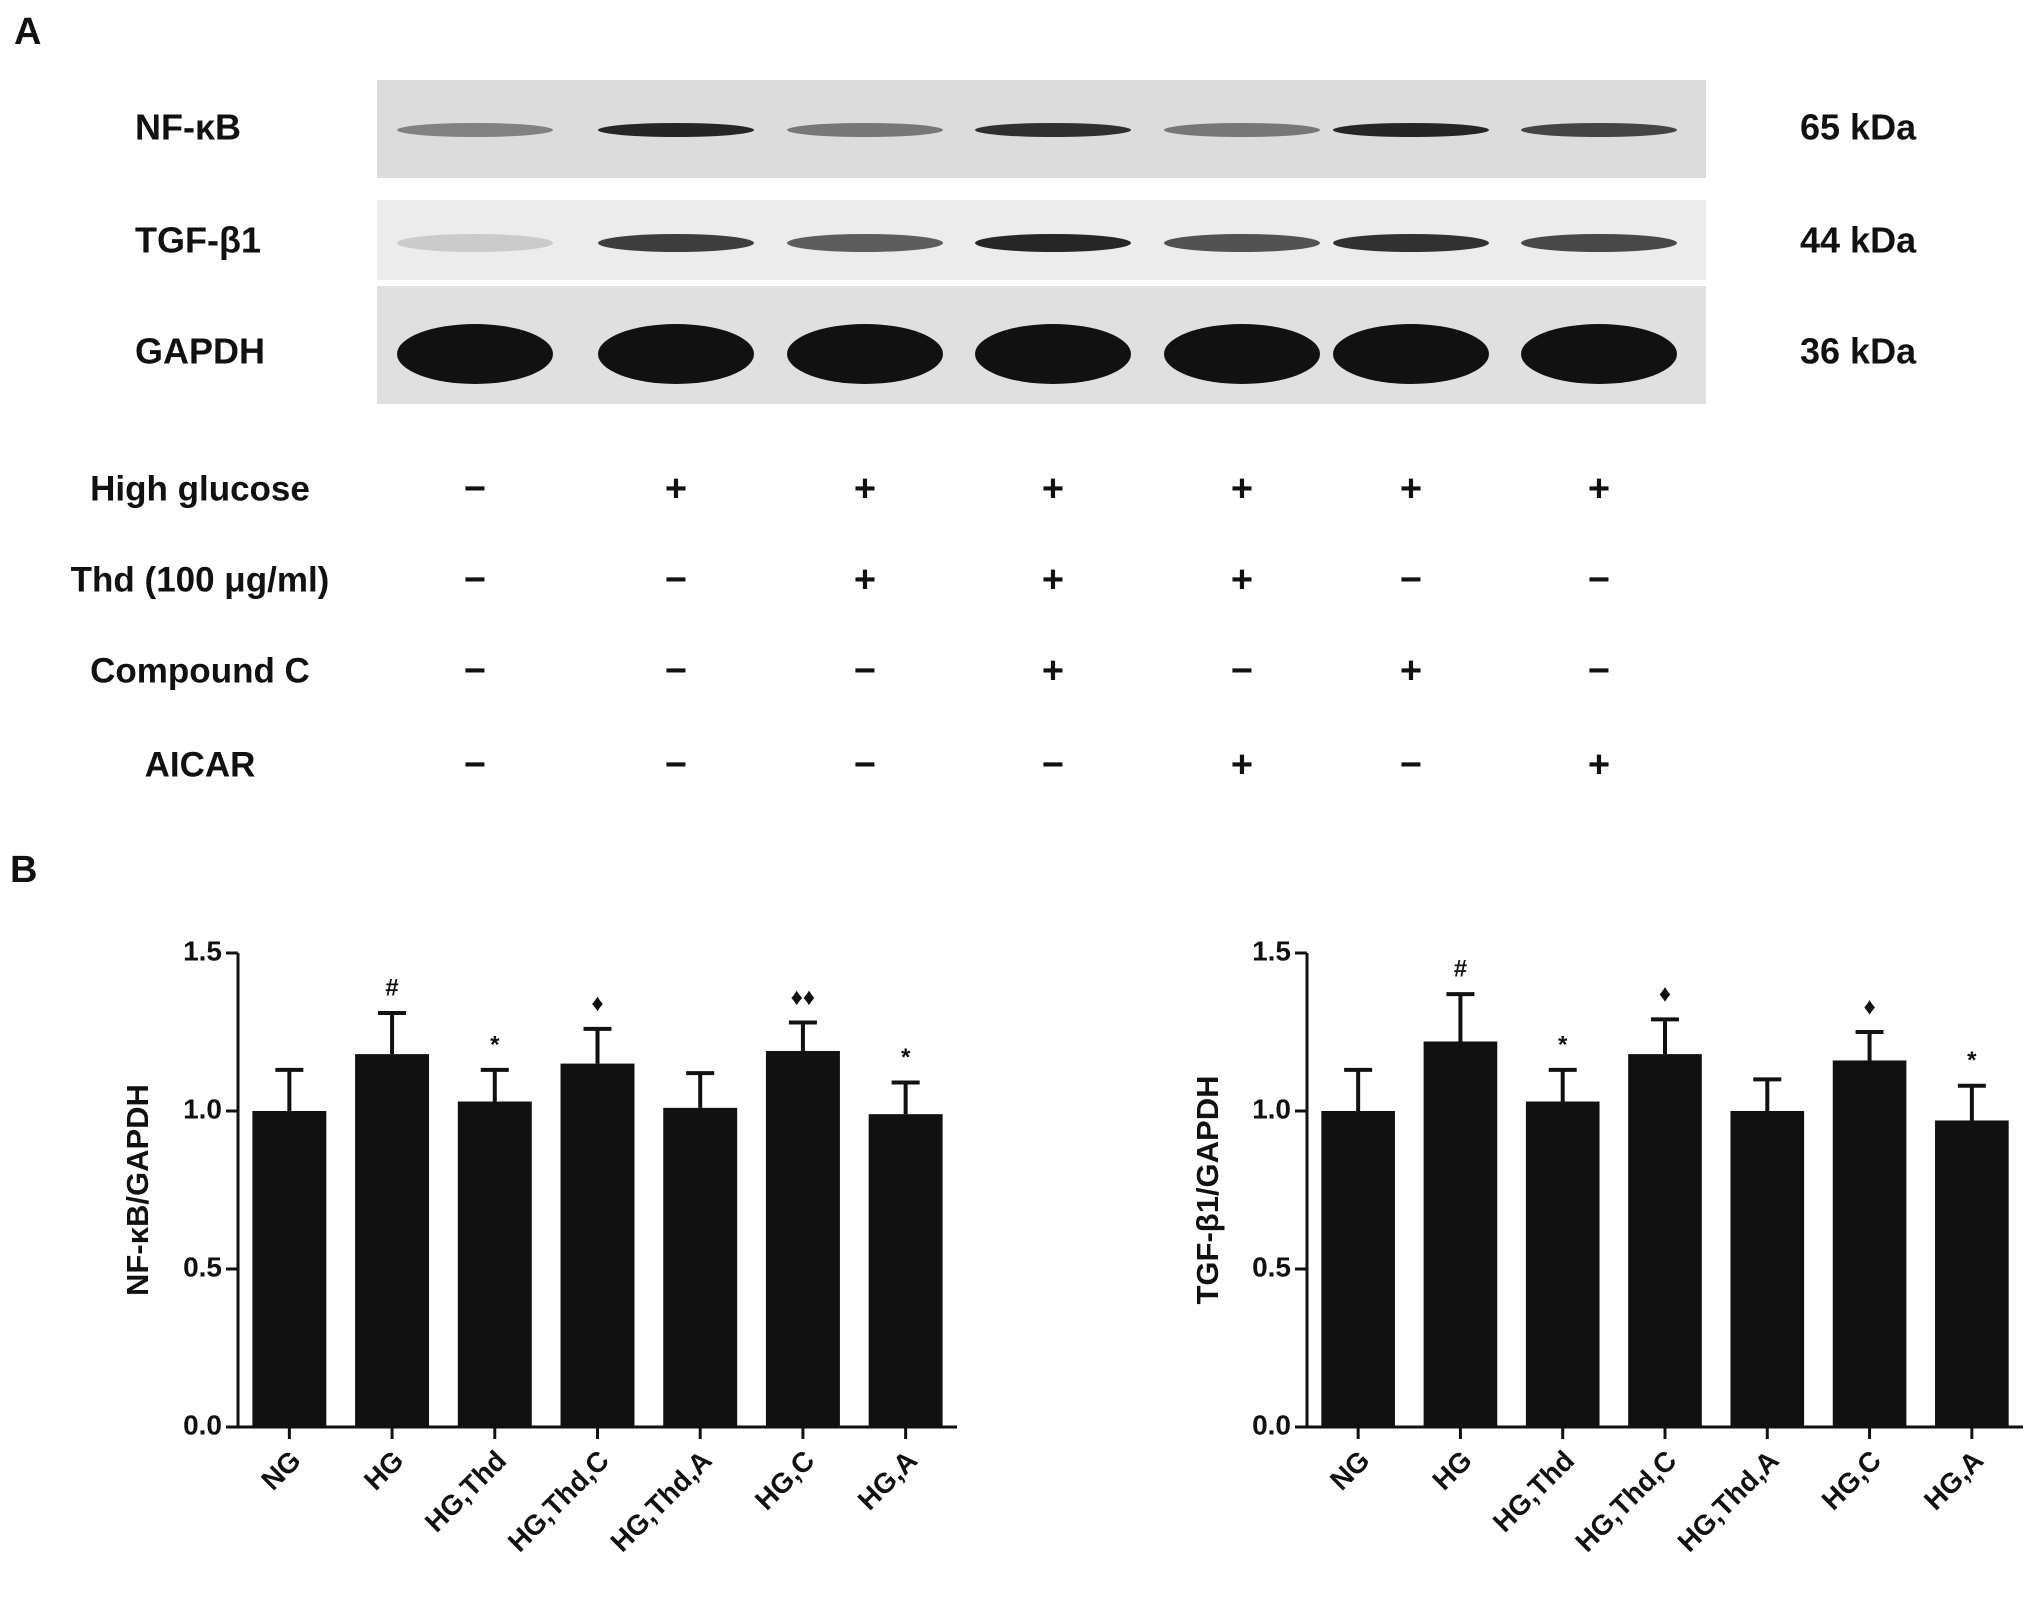  I want to click on treatment-label: AICAR, so click(200, 764).